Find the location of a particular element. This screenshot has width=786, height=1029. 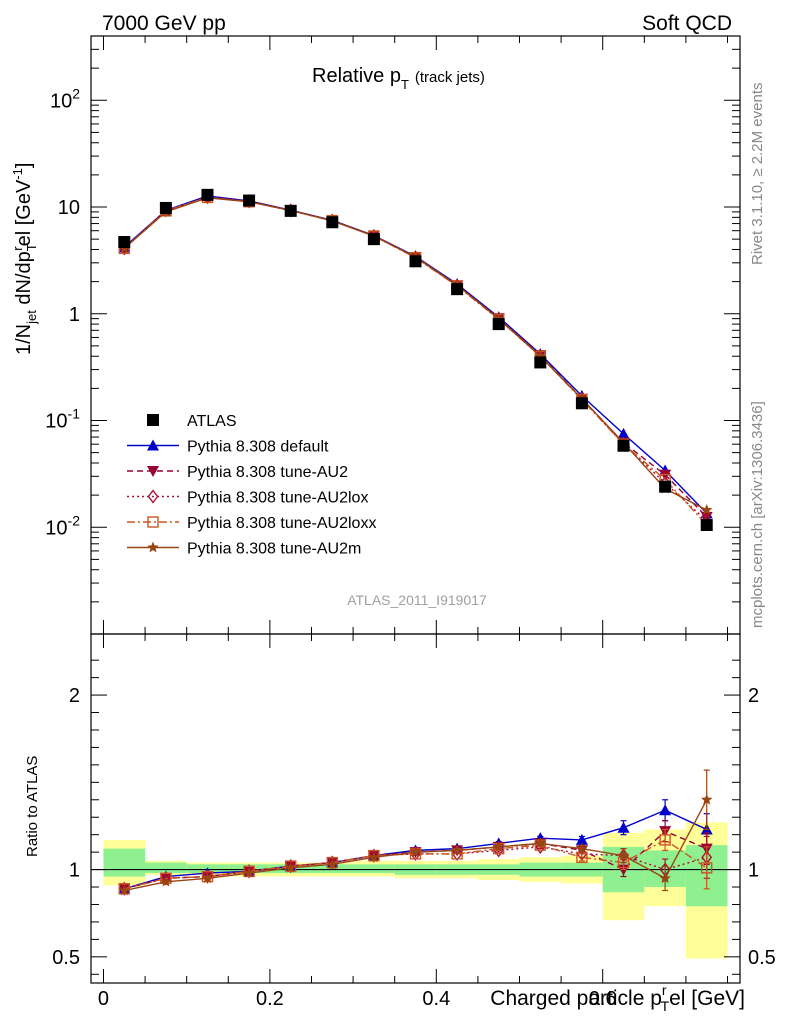

legend-entry-AU2m: Pythia 8.308 tune-AU2m is located at coordinates (244, 549).